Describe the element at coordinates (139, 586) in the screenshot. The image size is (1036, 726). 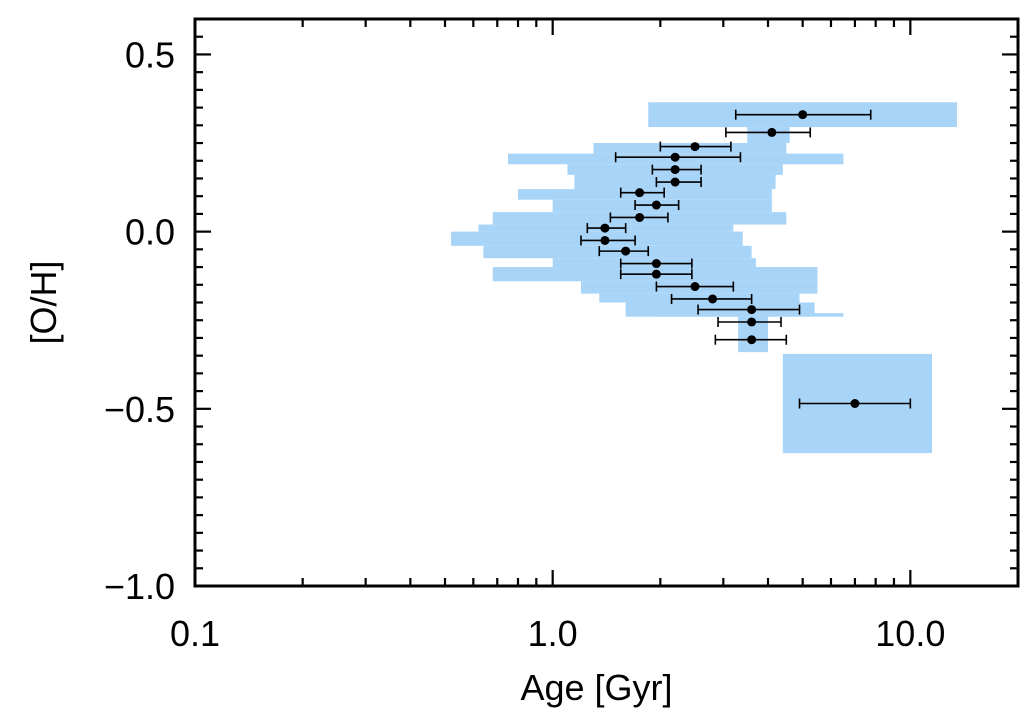
I see `y-tick-label: −1.0` at that location.